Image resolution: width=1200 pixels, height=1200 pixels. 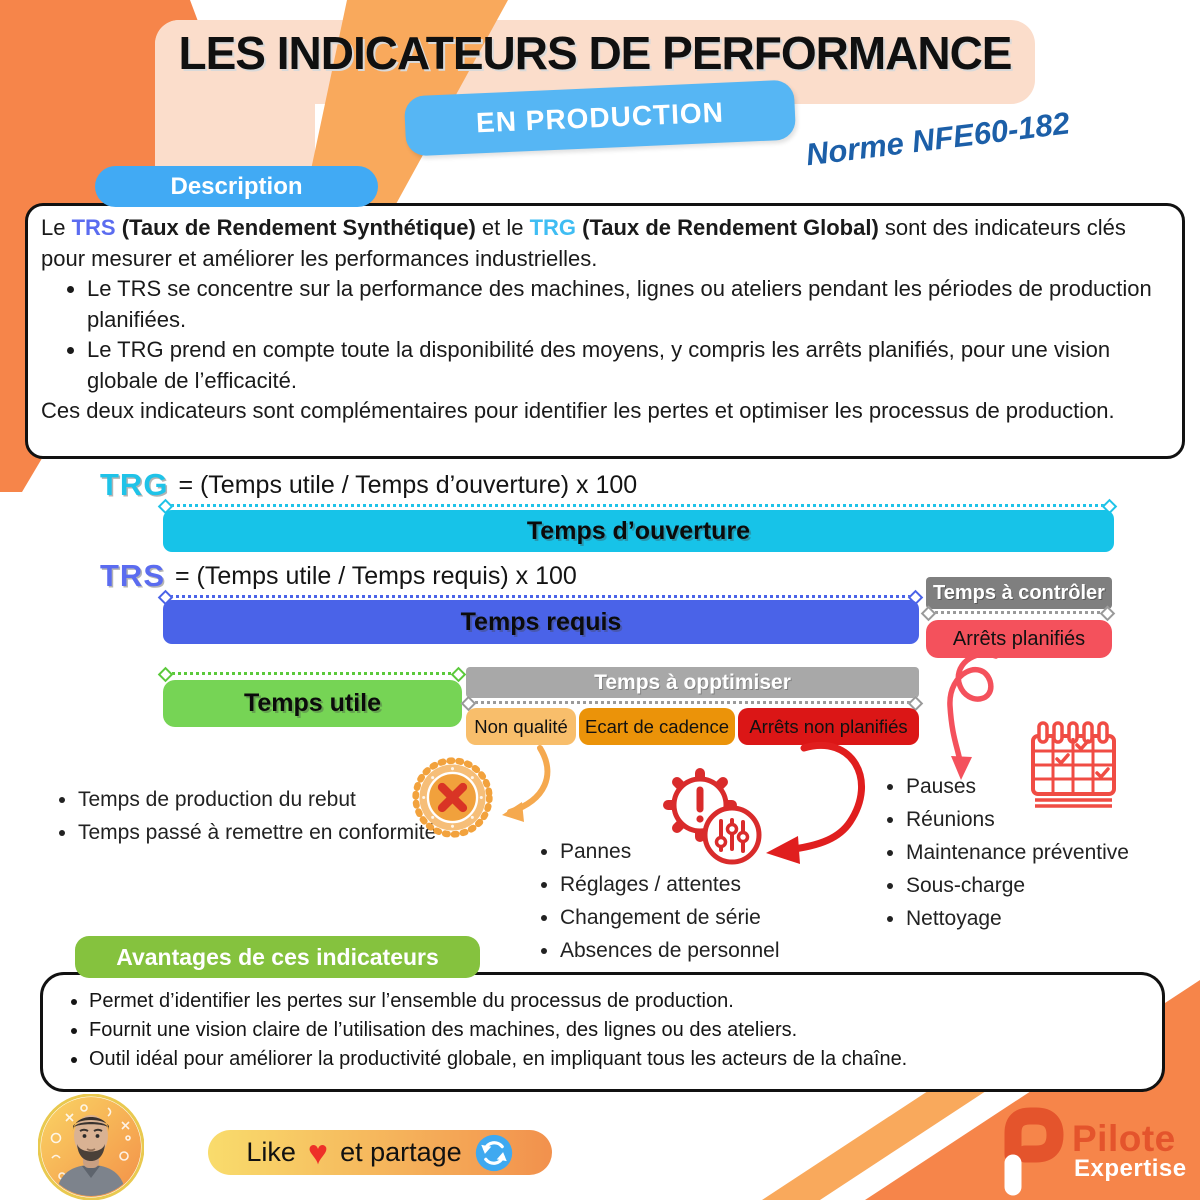 I want to click on curved-arrow-red-icon, so click(x=815, y=803).